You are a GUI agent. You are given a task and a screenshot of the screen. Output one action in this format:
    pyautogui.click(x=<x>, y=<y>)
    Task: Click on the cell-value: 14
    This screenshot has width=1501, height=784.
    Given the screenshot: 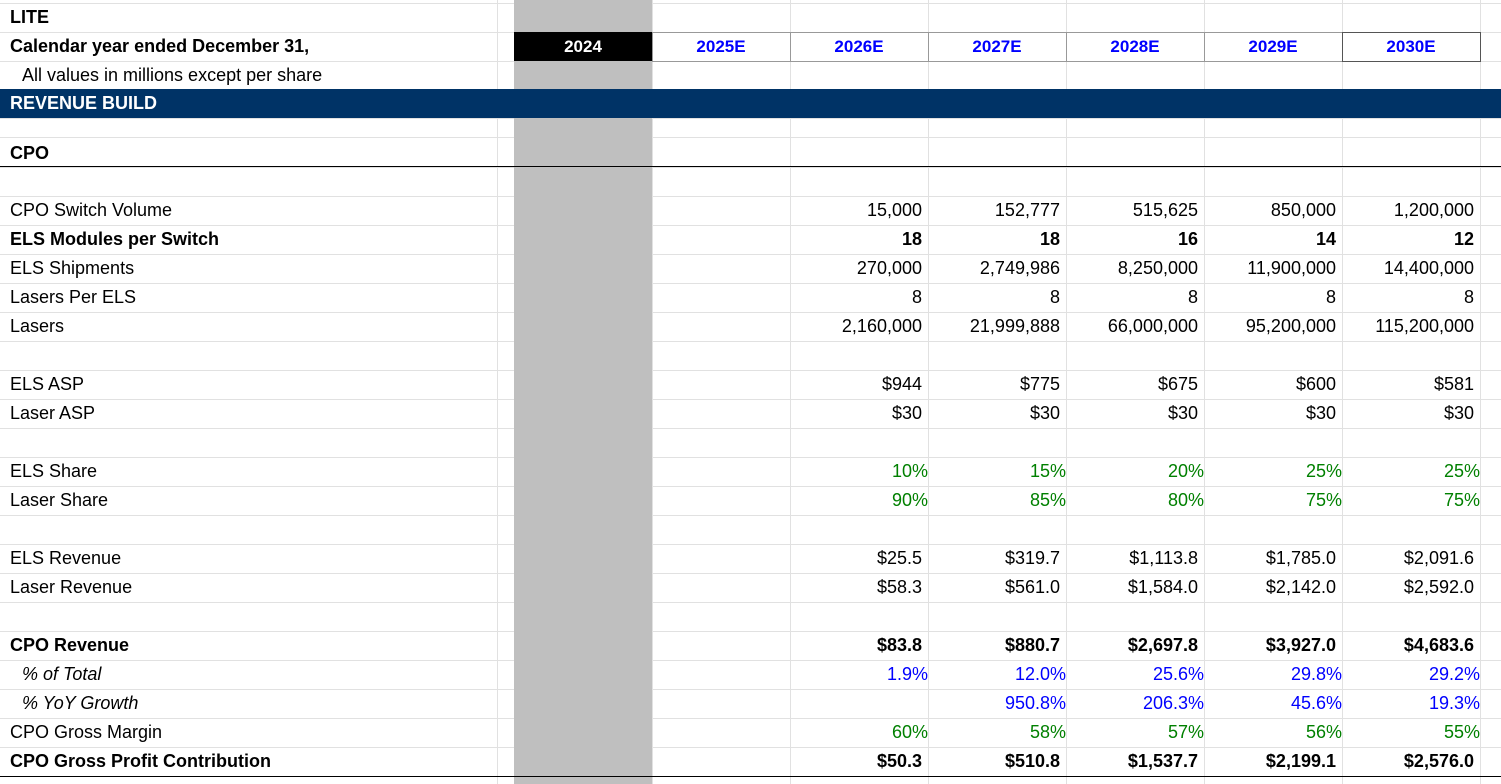 What is the action you would take?
    pyautogui.click(x=1325, y=239)
    